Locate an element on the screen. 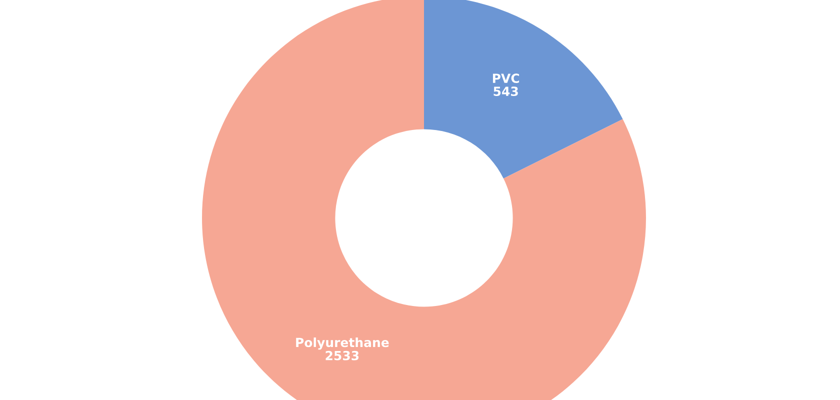 The width and height of the screenshot is (840, 400). slice-label: Polyurethane is located at coordinates (342, 343).